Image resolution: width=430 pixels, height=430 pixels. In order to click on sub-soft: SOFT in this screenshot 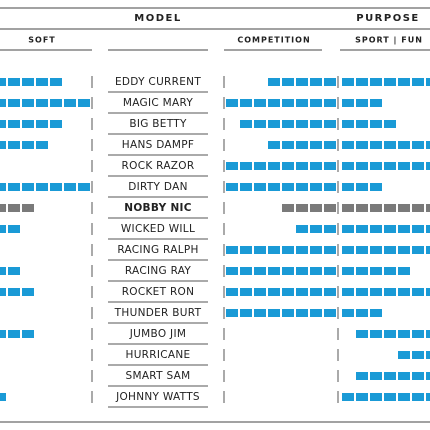, I will do `click(41, 40)`.